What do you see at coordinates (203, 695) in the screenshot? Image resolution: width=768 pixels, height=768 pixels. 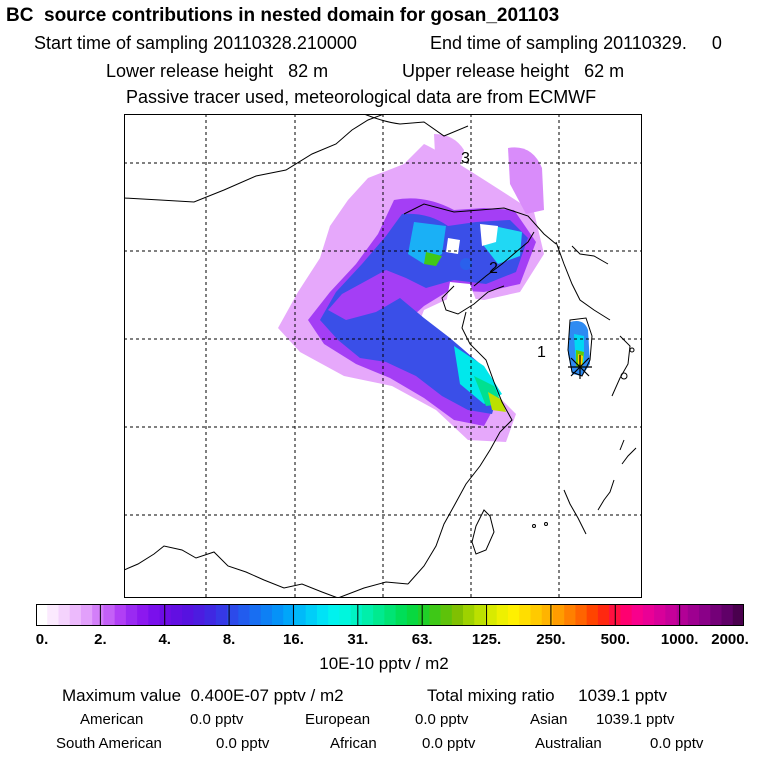 I see `maximum-value-line: Maximum value 0.400E-07 pptv / m2` at bounding box center [203, 695].